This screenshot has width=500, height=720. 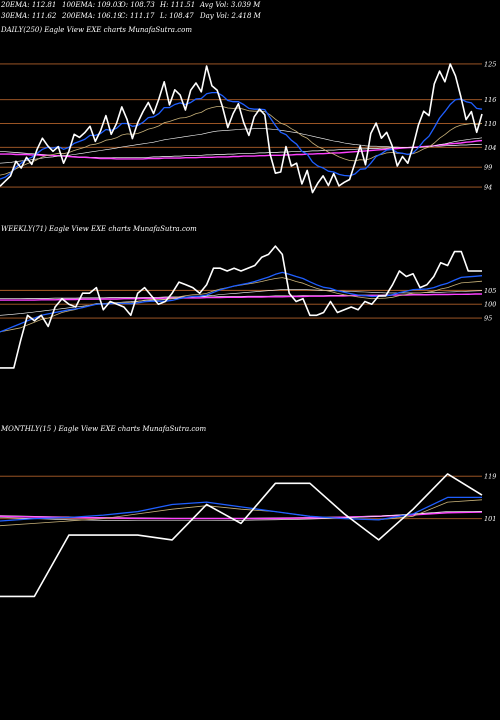 What do you see at coordinates (490, 291) in the screenshot?
I see `weekly-y-tick-label: 105` at bounding box center [490, 291].